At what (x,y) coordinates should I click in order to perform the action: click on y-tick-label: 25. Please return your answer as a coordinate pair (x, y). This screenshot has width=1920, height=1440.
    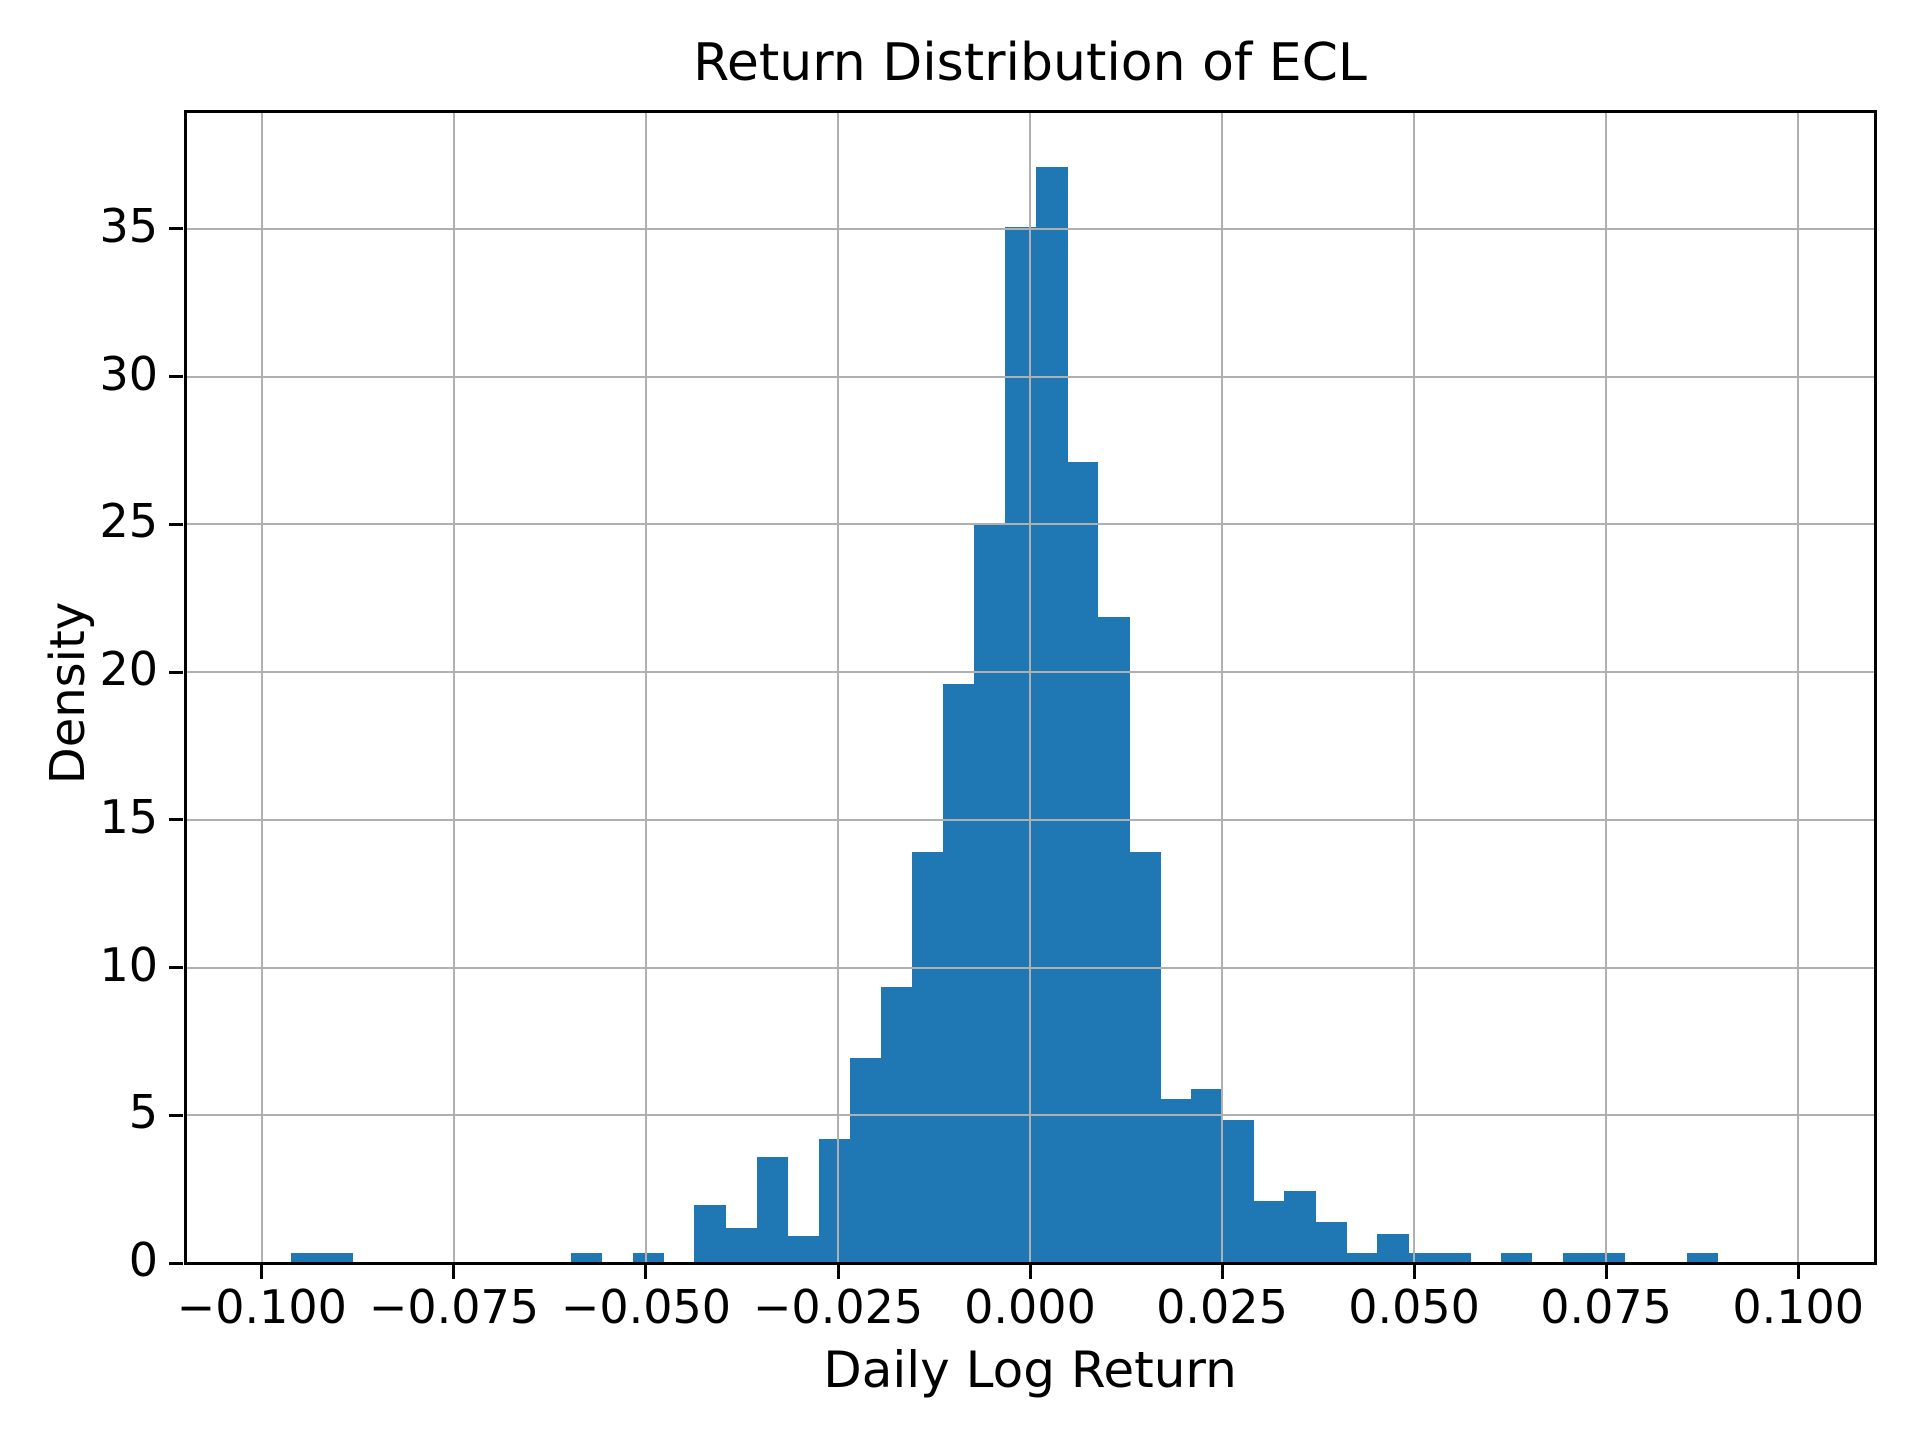
    Looking at the image, I should click on (128, 521).